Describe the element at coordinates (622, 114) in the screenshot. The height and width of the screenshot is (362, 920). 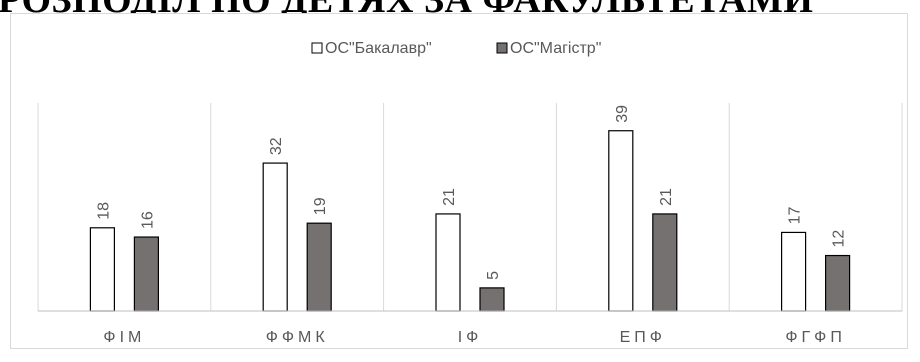
I see `data-label: 39` at that location.